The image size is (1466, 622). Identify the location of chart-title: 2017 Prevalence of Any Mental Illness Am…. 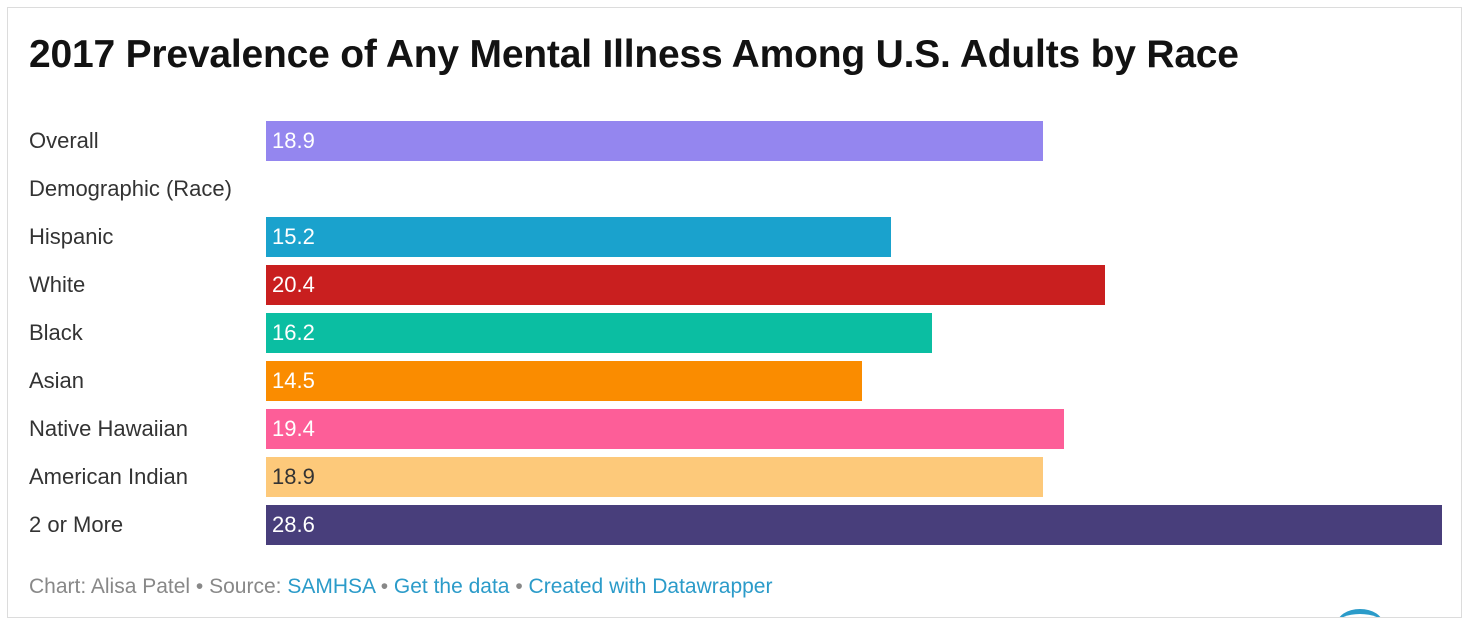
(634, 54).